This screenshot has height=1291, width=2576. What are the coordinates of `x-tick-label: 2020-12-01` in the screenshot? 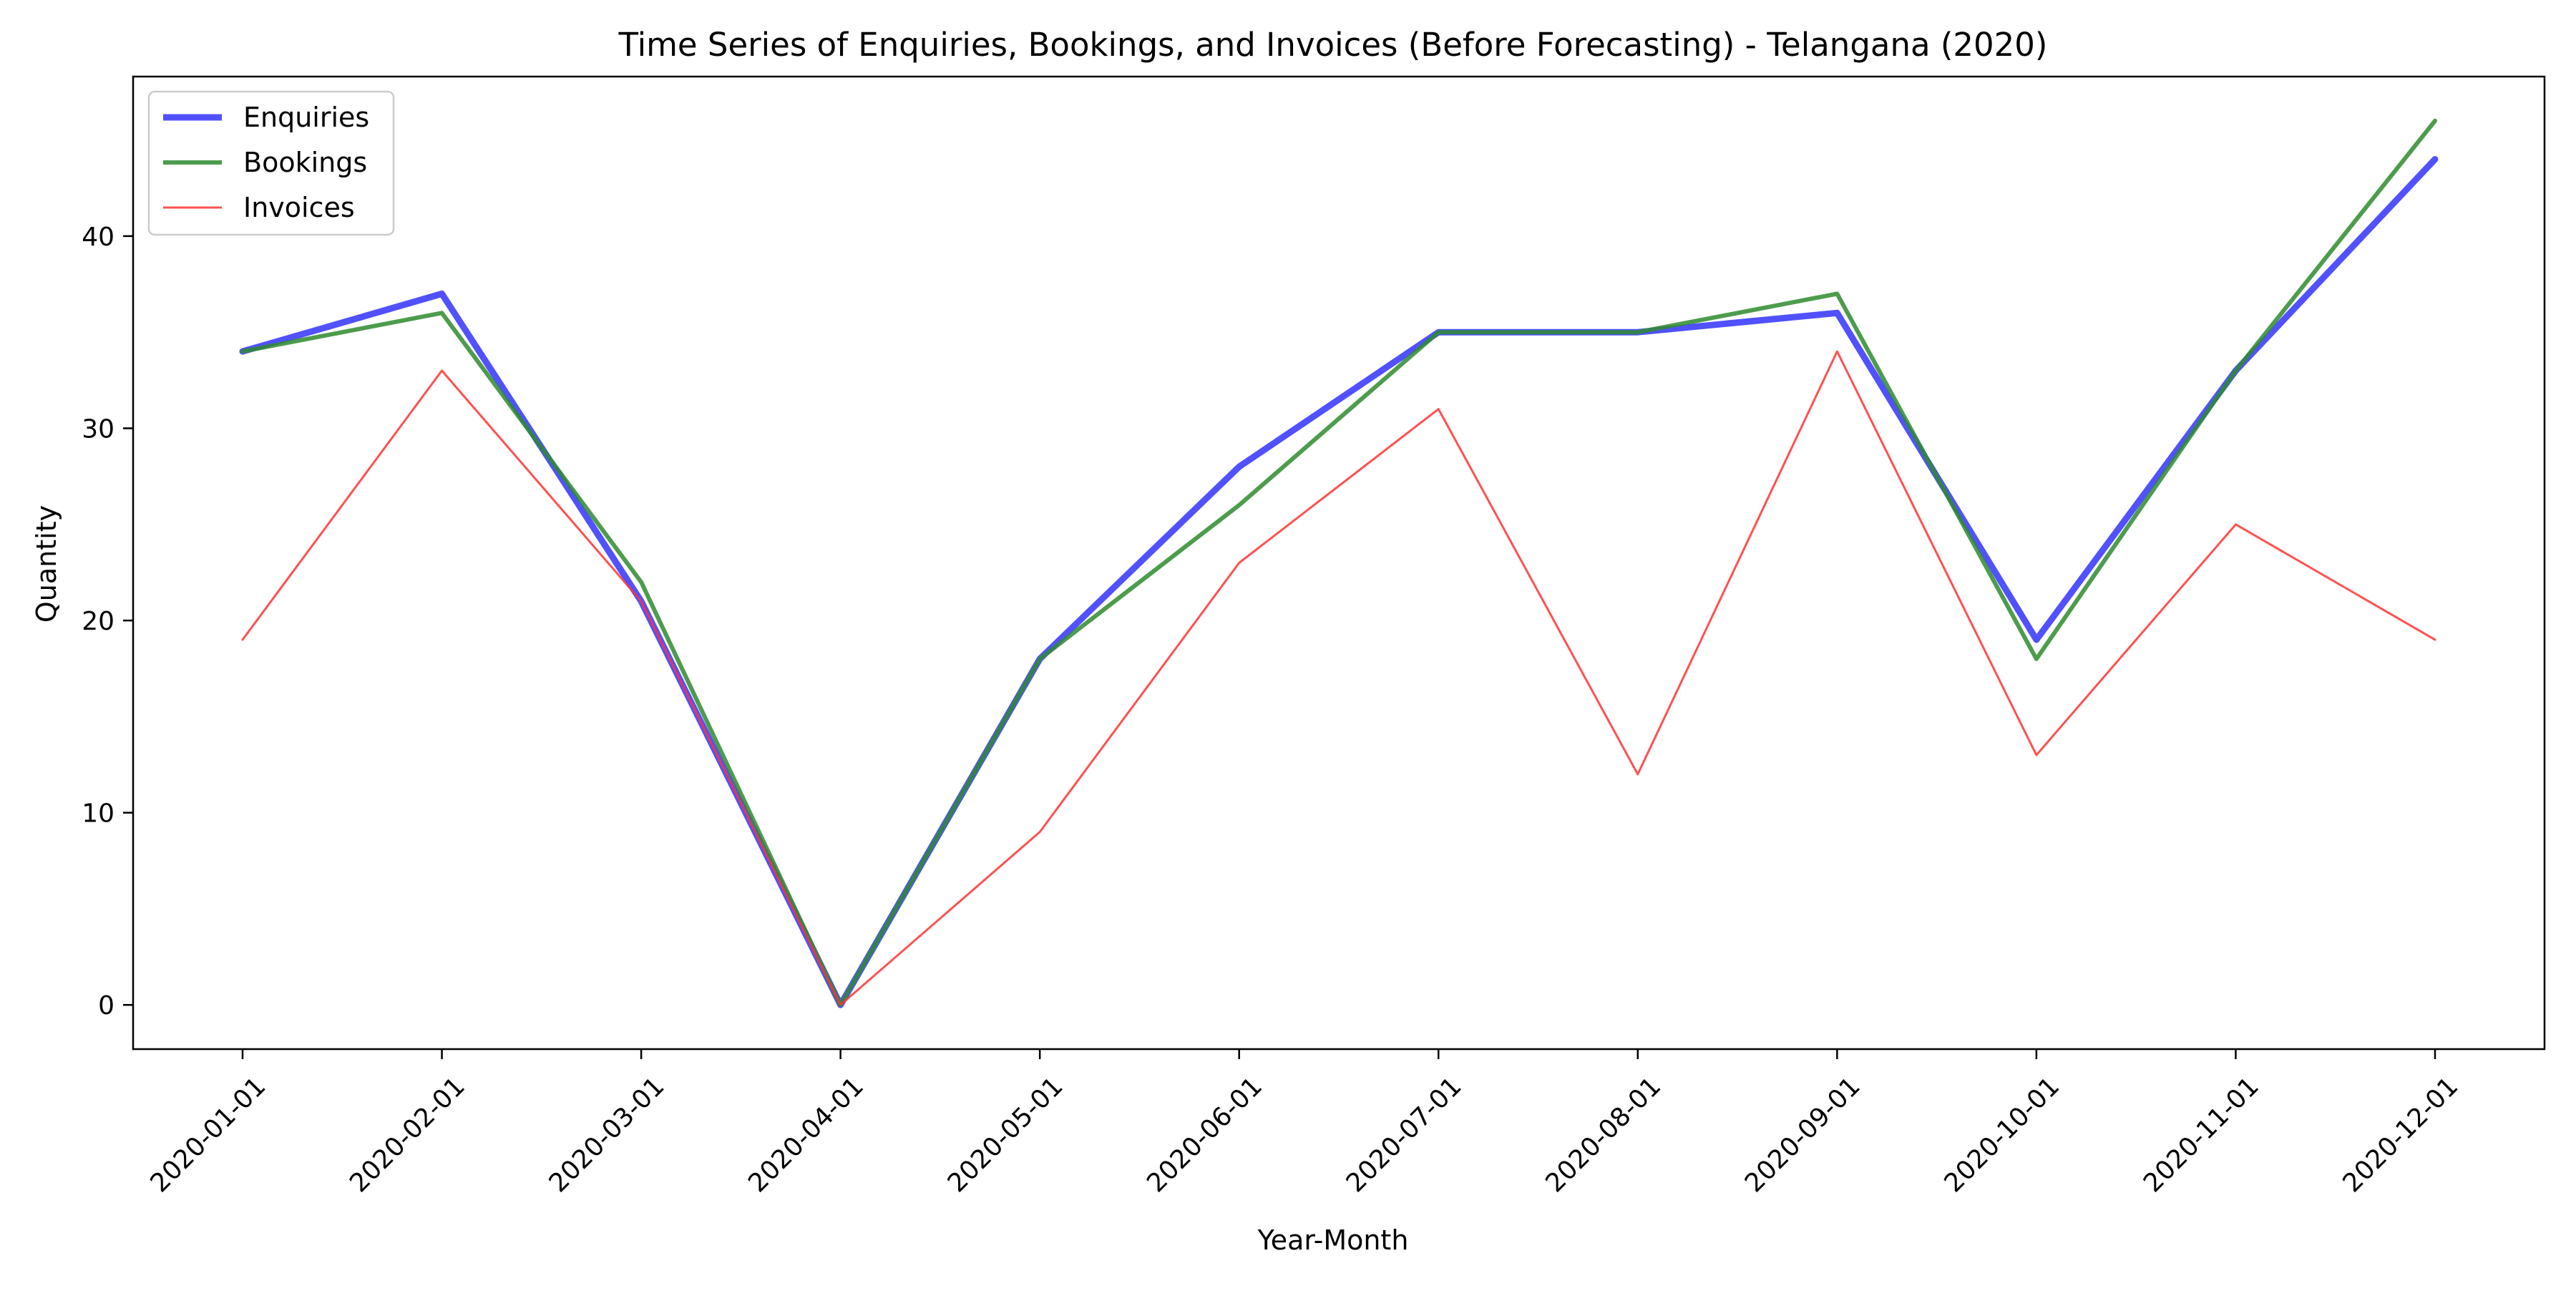 It's located at (2401, 1134).